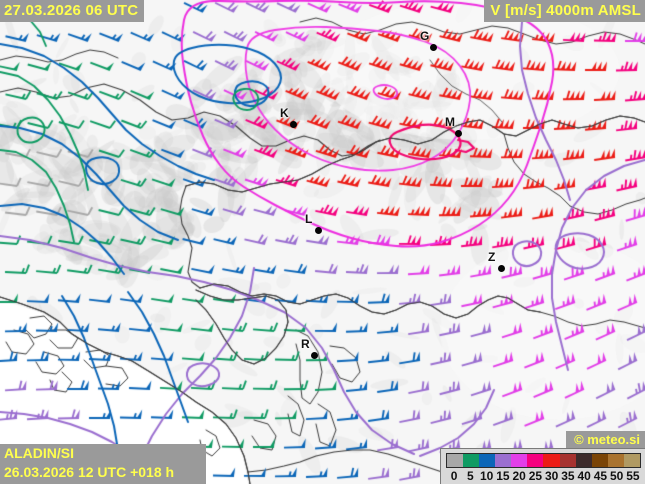 Image resolution: width=645 pixels, height=484 pixels. What do you see at coordinates (284, 113) in the screenshot?
I see `city-label: K` at bounding box center [284, 113].